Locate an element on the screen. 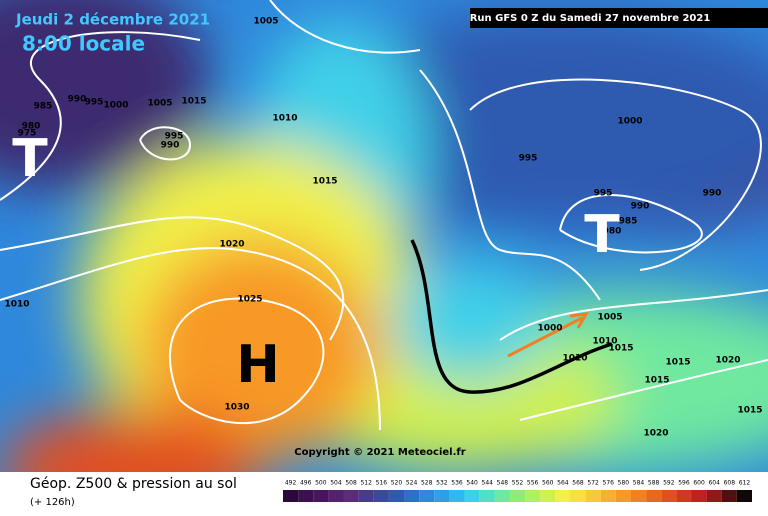 The width and height of the screenshot is (768, 516). colorbar-label: 564 is located at coordinates (563, 483).